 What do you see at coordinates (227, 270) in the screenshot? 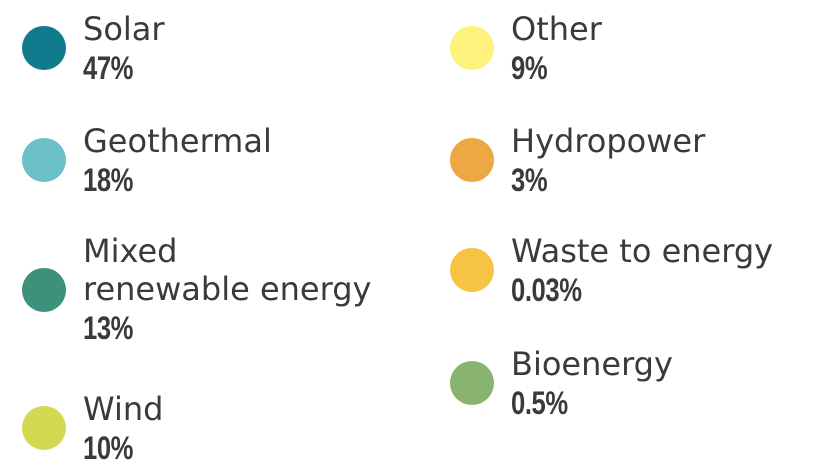
I see `legend-label: Mixed renewable energy` at bounding box center [227, 270].